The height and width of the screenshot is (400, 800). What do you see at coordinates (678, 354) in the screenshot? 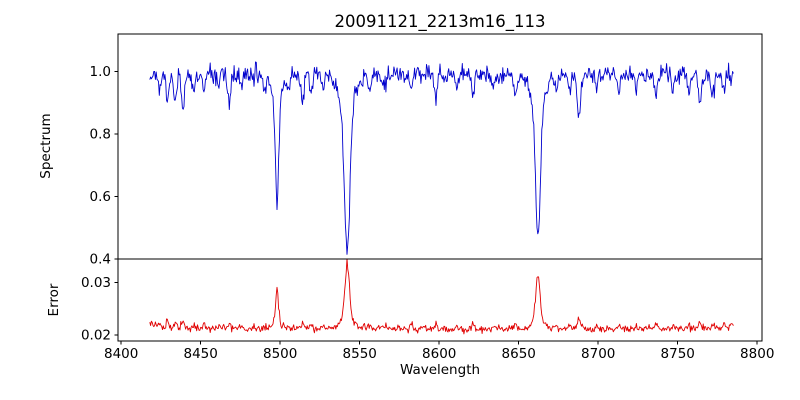
I see `x-tick-label: 8750` at bounding box center [678, 354].